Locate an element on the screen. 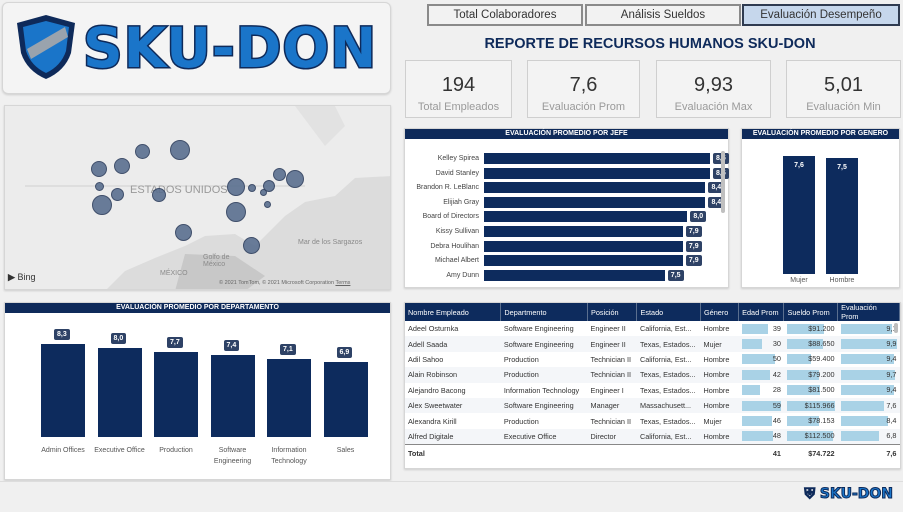 The height and width of the screenshot is (512, 903). kpi-label: Evaluación Min is located at coordinates (843, 107).